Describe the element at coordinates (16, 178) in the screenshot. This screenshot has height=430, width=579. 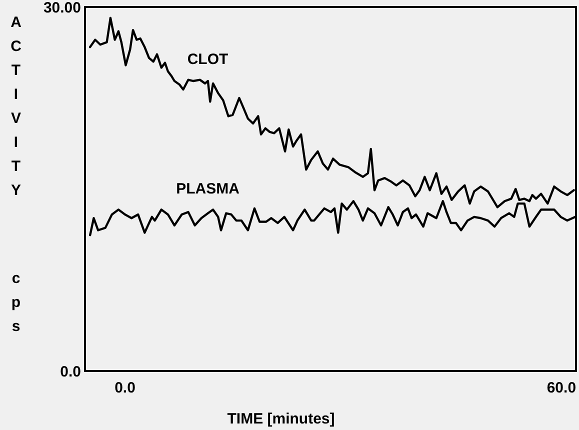
I see `y-axis-title: ACTIVITY cps` at that location.